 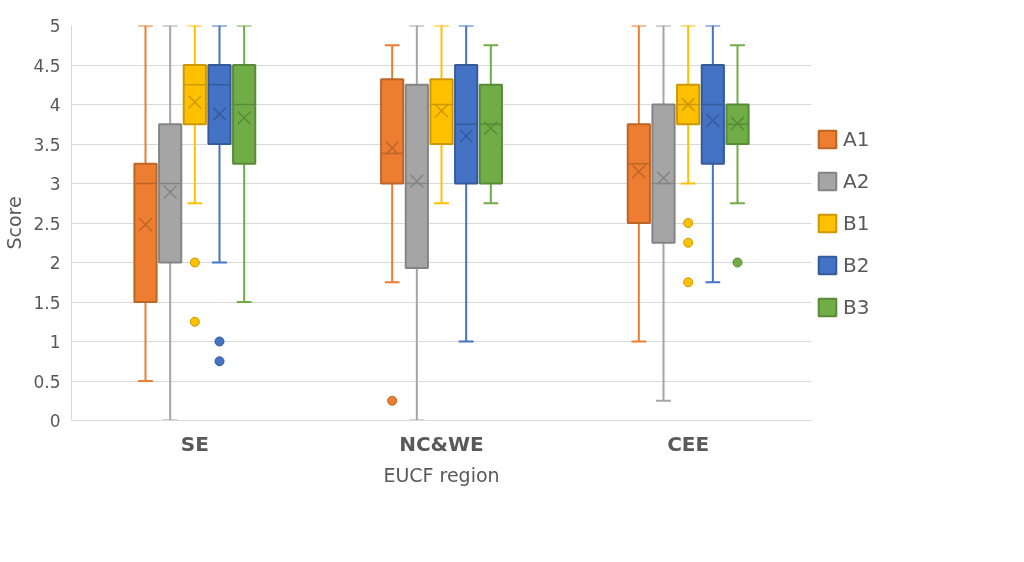 I want to click on y-tick-label: 3.5, so click(x=47, y=144).